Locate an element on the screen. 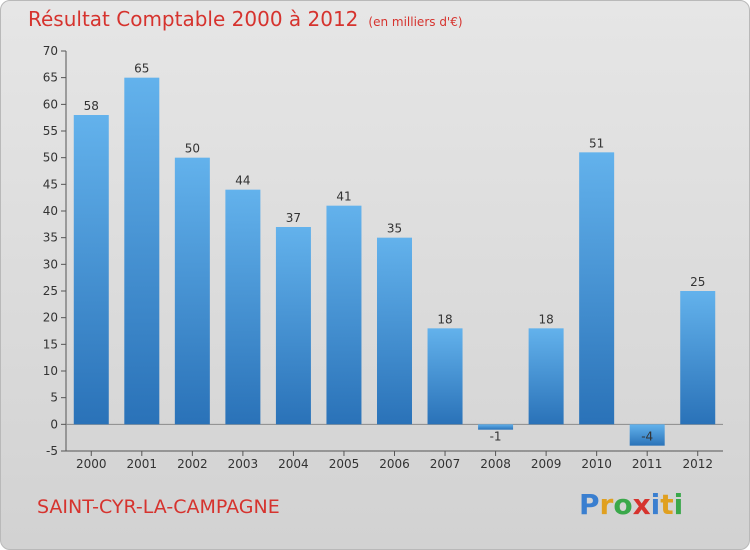 This screenshot has width=750, height=550. bar-value-label: 35 is located at coordinates (394, 229).